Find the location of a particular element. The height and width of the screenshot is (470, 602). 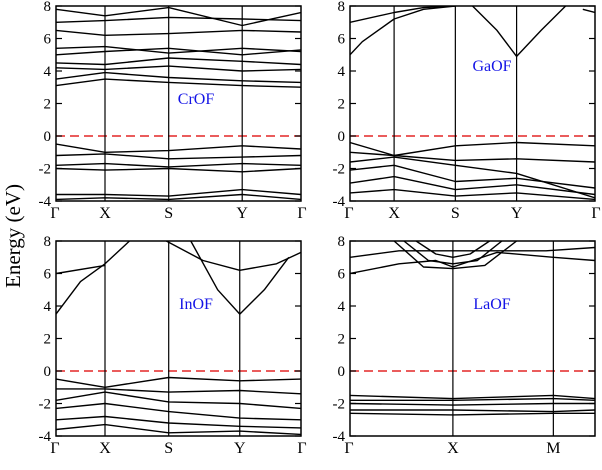

material-label: CrOF is located at coordinates (196, 99).